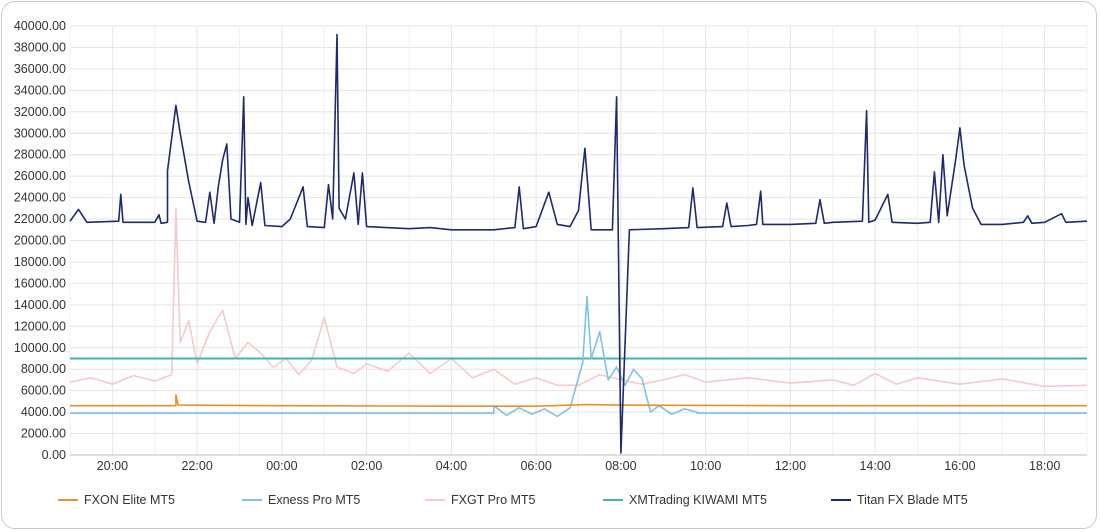 The height and width of the screenshot is (532, 1100). What do you see at coordinates (43, 369) in the screenshot?
I see `y-tick-label: 8000.00` at bounding box center [43, 369].